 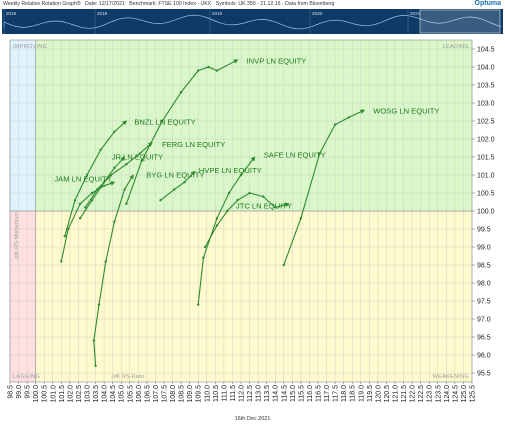 I want to click on quadrant-improving, so click(x=23, y=125).